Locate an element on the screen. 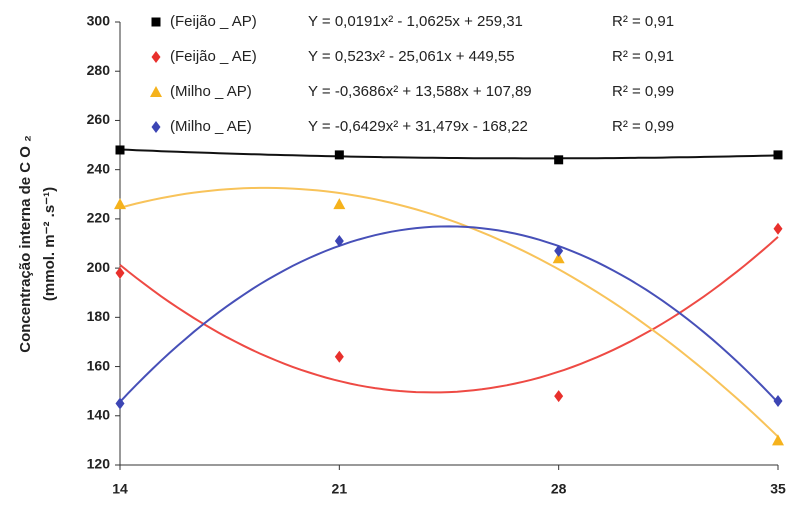  y-tick-label: 120 is located at coordinates (99, 464).